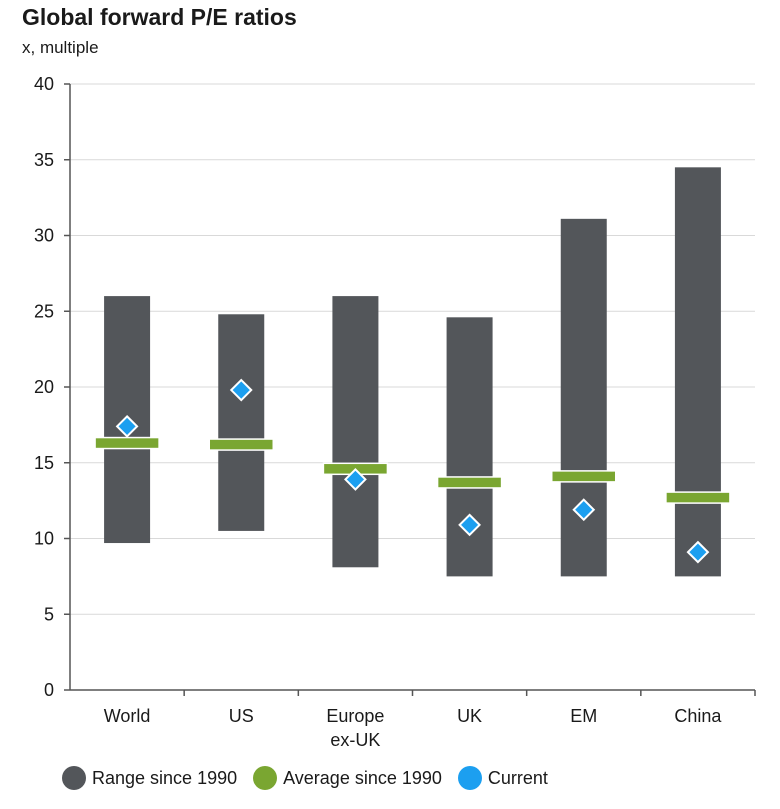  Describe the element at coordinates (165, 777) in the screenshot. I see `legend-label-range: Range since 1990` at that location.